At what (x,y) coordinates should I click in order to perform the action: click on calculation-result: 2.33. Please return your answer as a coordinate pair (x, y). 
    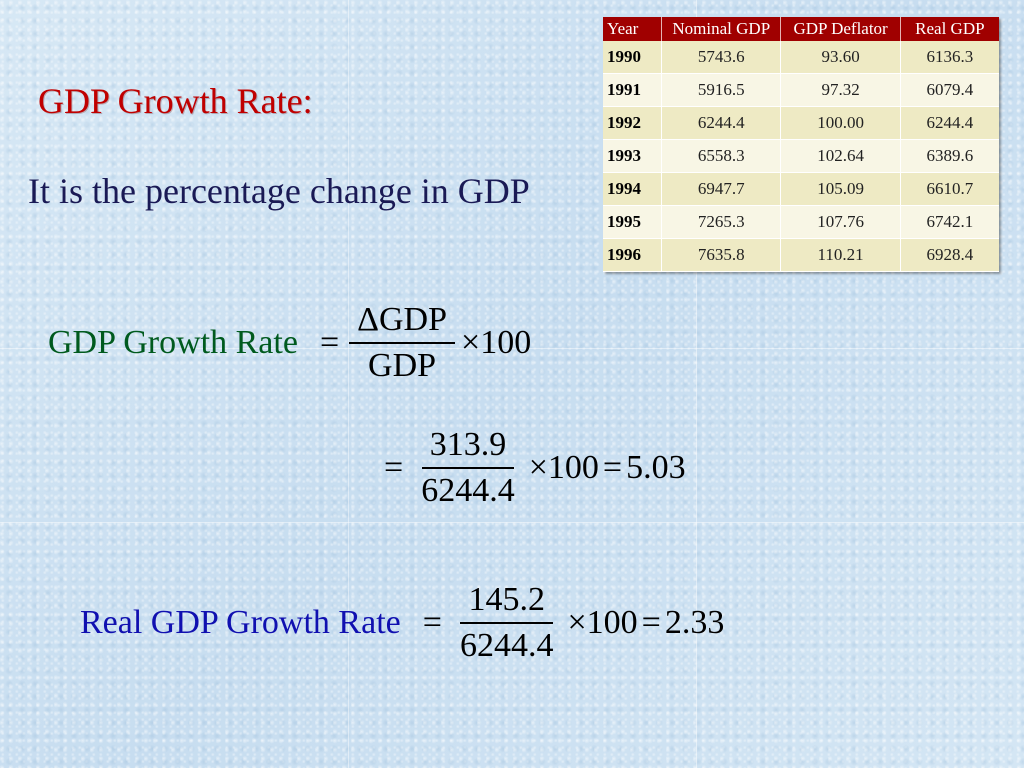
    Looking at the image, I should click on (694, 622).